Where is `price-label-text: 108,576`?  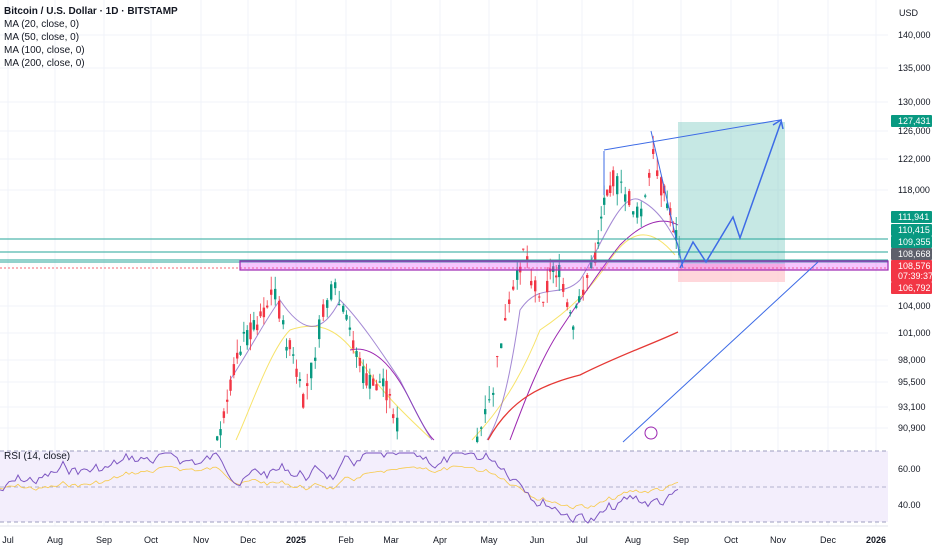
price-label-text: 108,576 is located at coordinates (914, 266).